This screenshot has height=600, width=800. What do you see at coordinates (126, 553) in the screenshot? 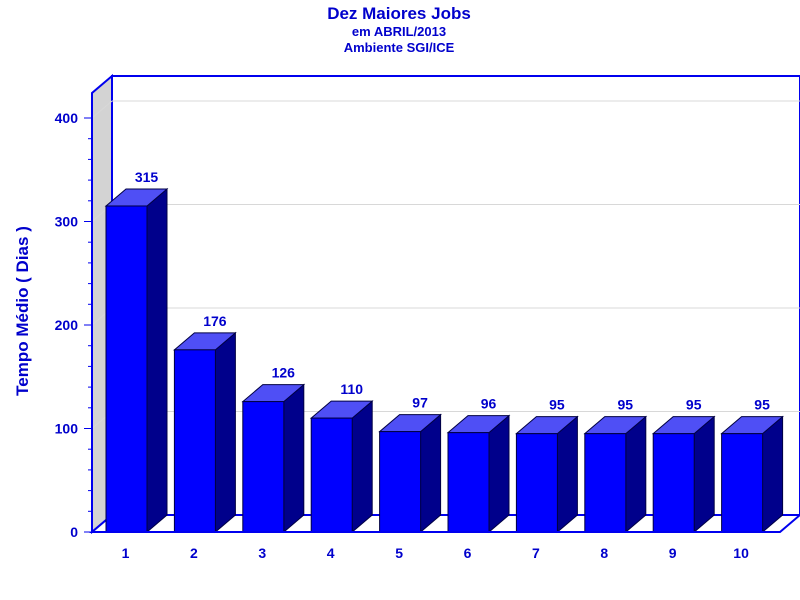
I see `x-tick-label: 1` at bounding box center [126, 553].